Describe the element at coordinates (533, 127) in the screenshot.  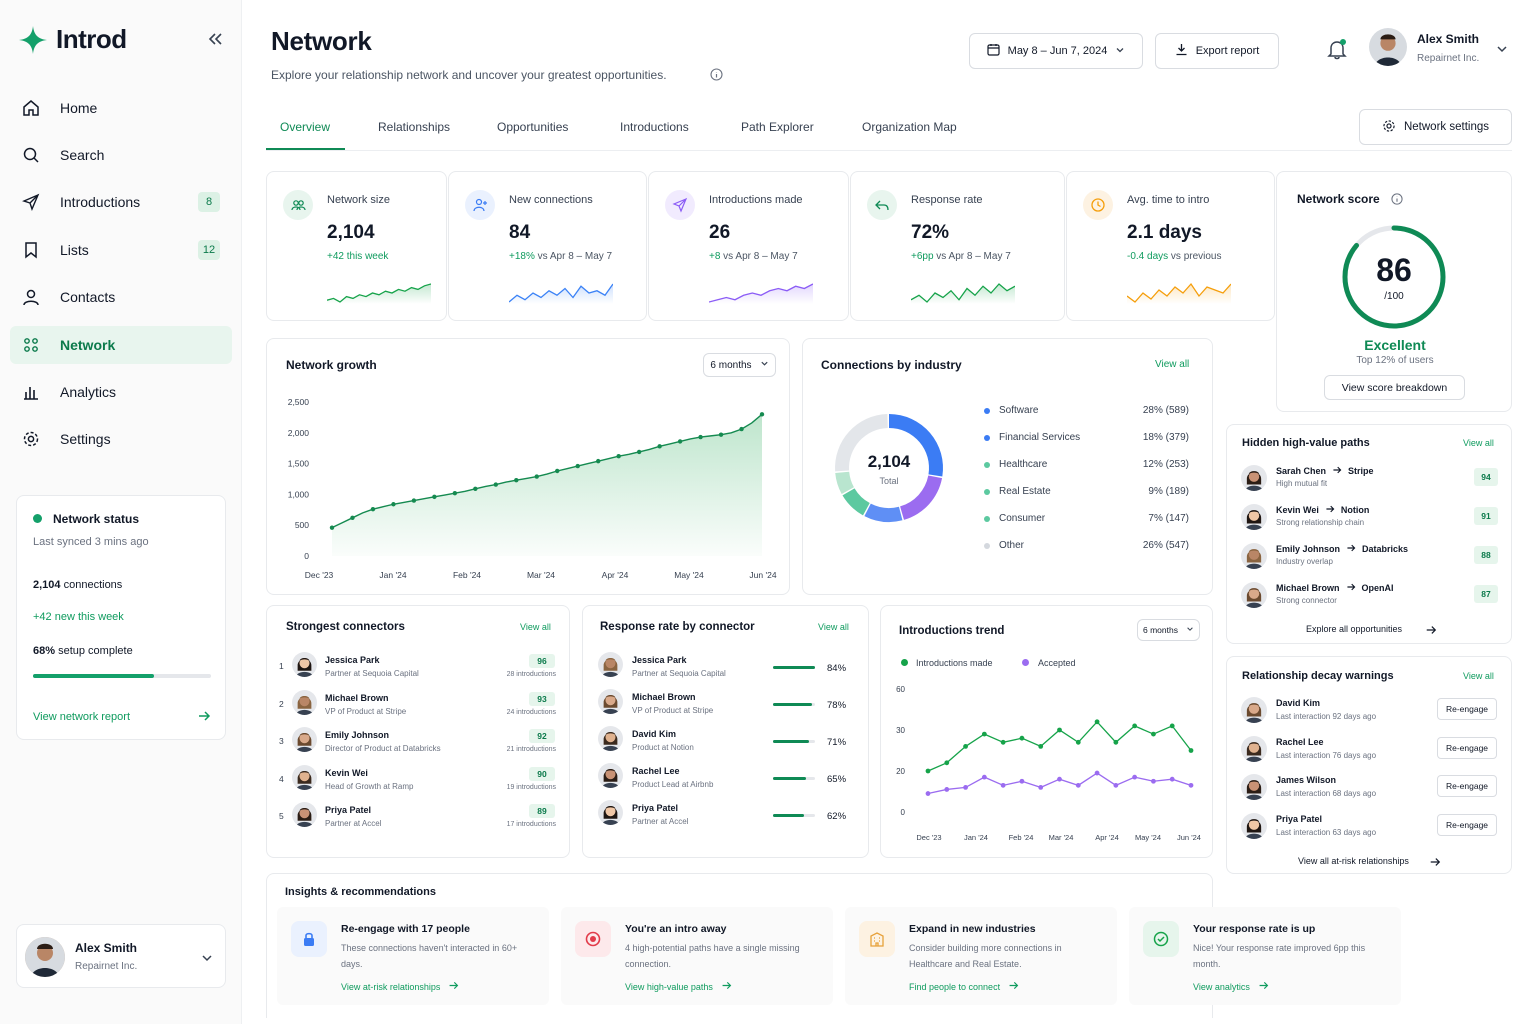
I see `tab-opportunities: Opportunities` at that location.